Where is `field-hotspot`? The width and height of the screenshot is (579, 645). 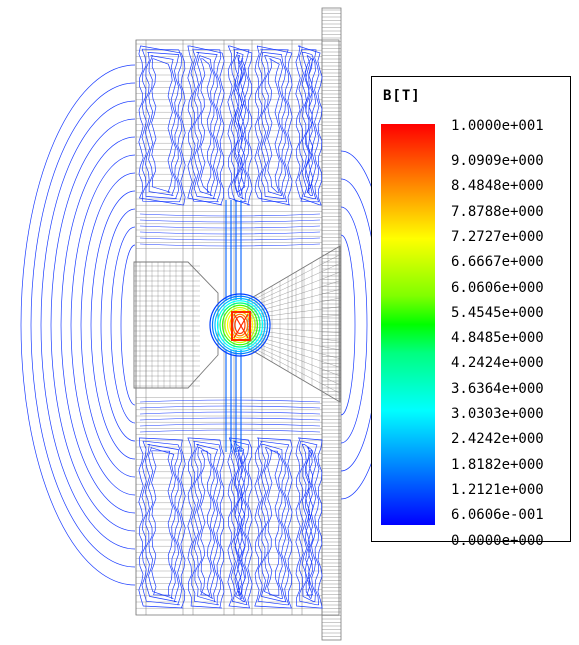
field-hotspot is located at coordinates (240, 325).